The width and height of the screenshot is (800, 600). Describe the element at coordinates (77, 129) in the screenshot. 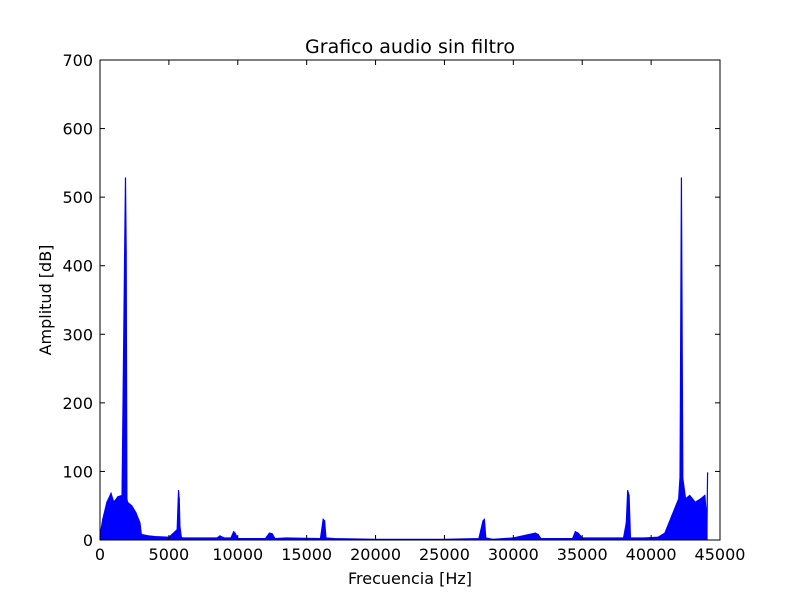

I see `y-tick-label: 600` at that location.